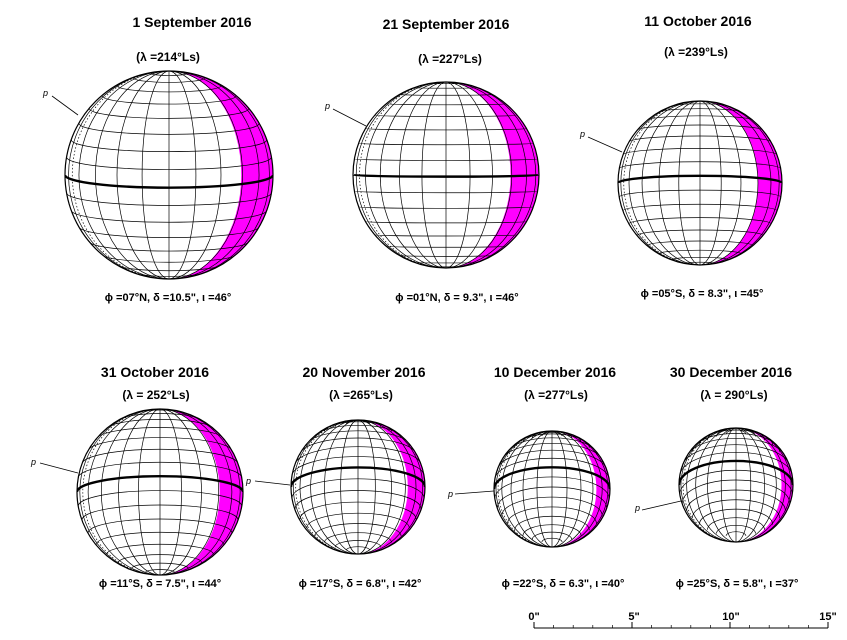  Describe the element at coordinates (638, 508) in the screenshot. I see `panel-7-p-label: p` at that location.